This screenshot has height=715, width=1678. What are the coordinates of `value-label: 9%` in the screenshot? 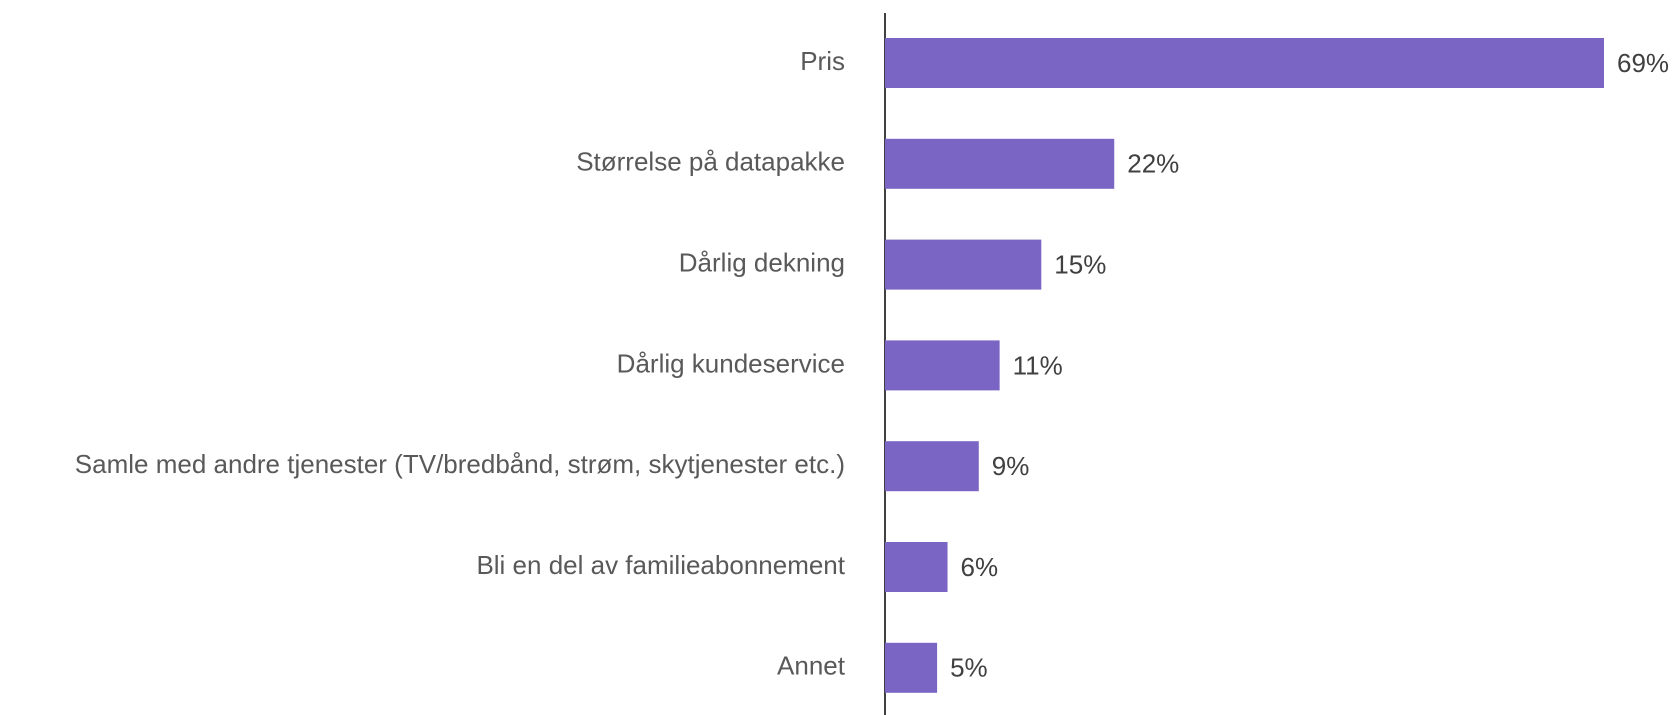 It's located at (1011, 466).